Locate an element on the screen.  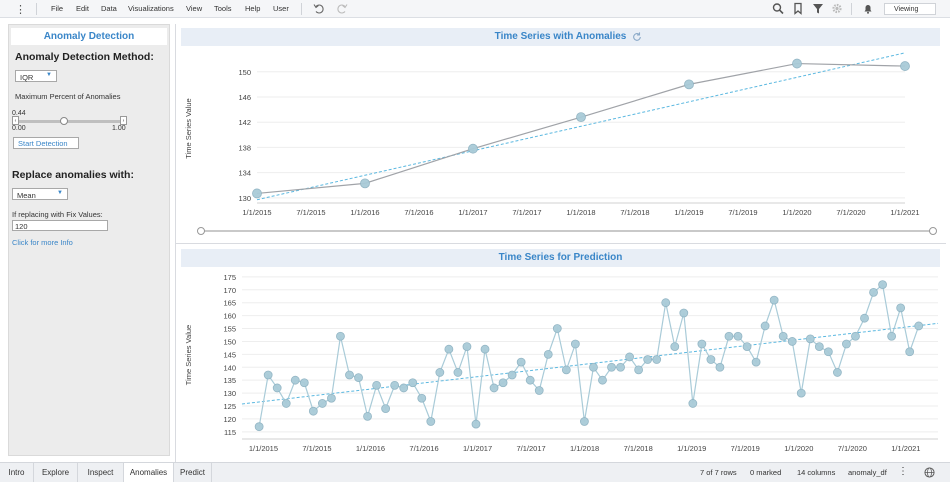
menu-visualizations: Visualizations is located at coordinates (151, 8).